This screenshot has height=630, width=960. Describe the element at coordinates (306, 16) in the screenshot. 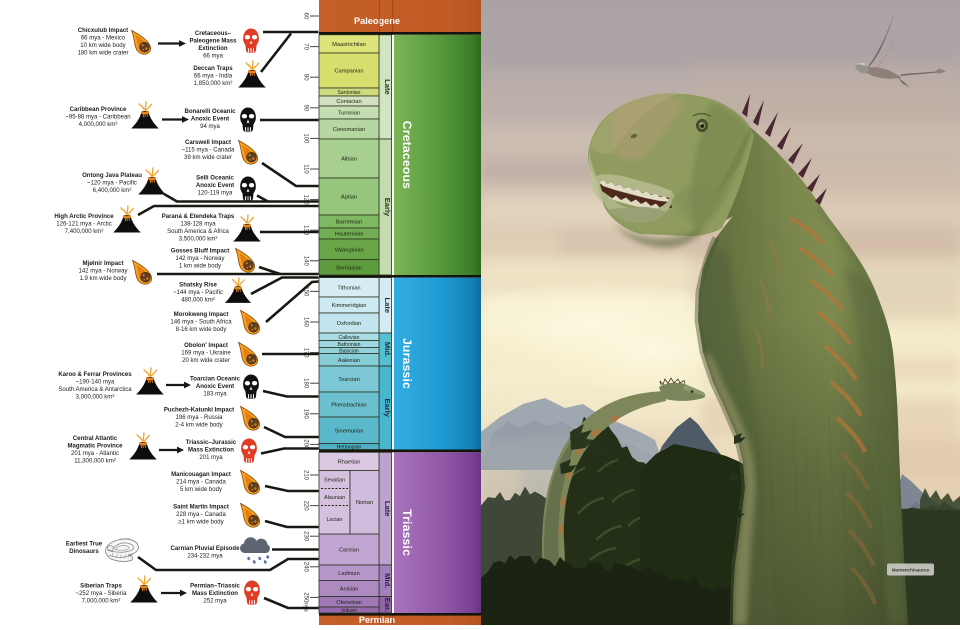

I see `svg-text: 60` at that location.